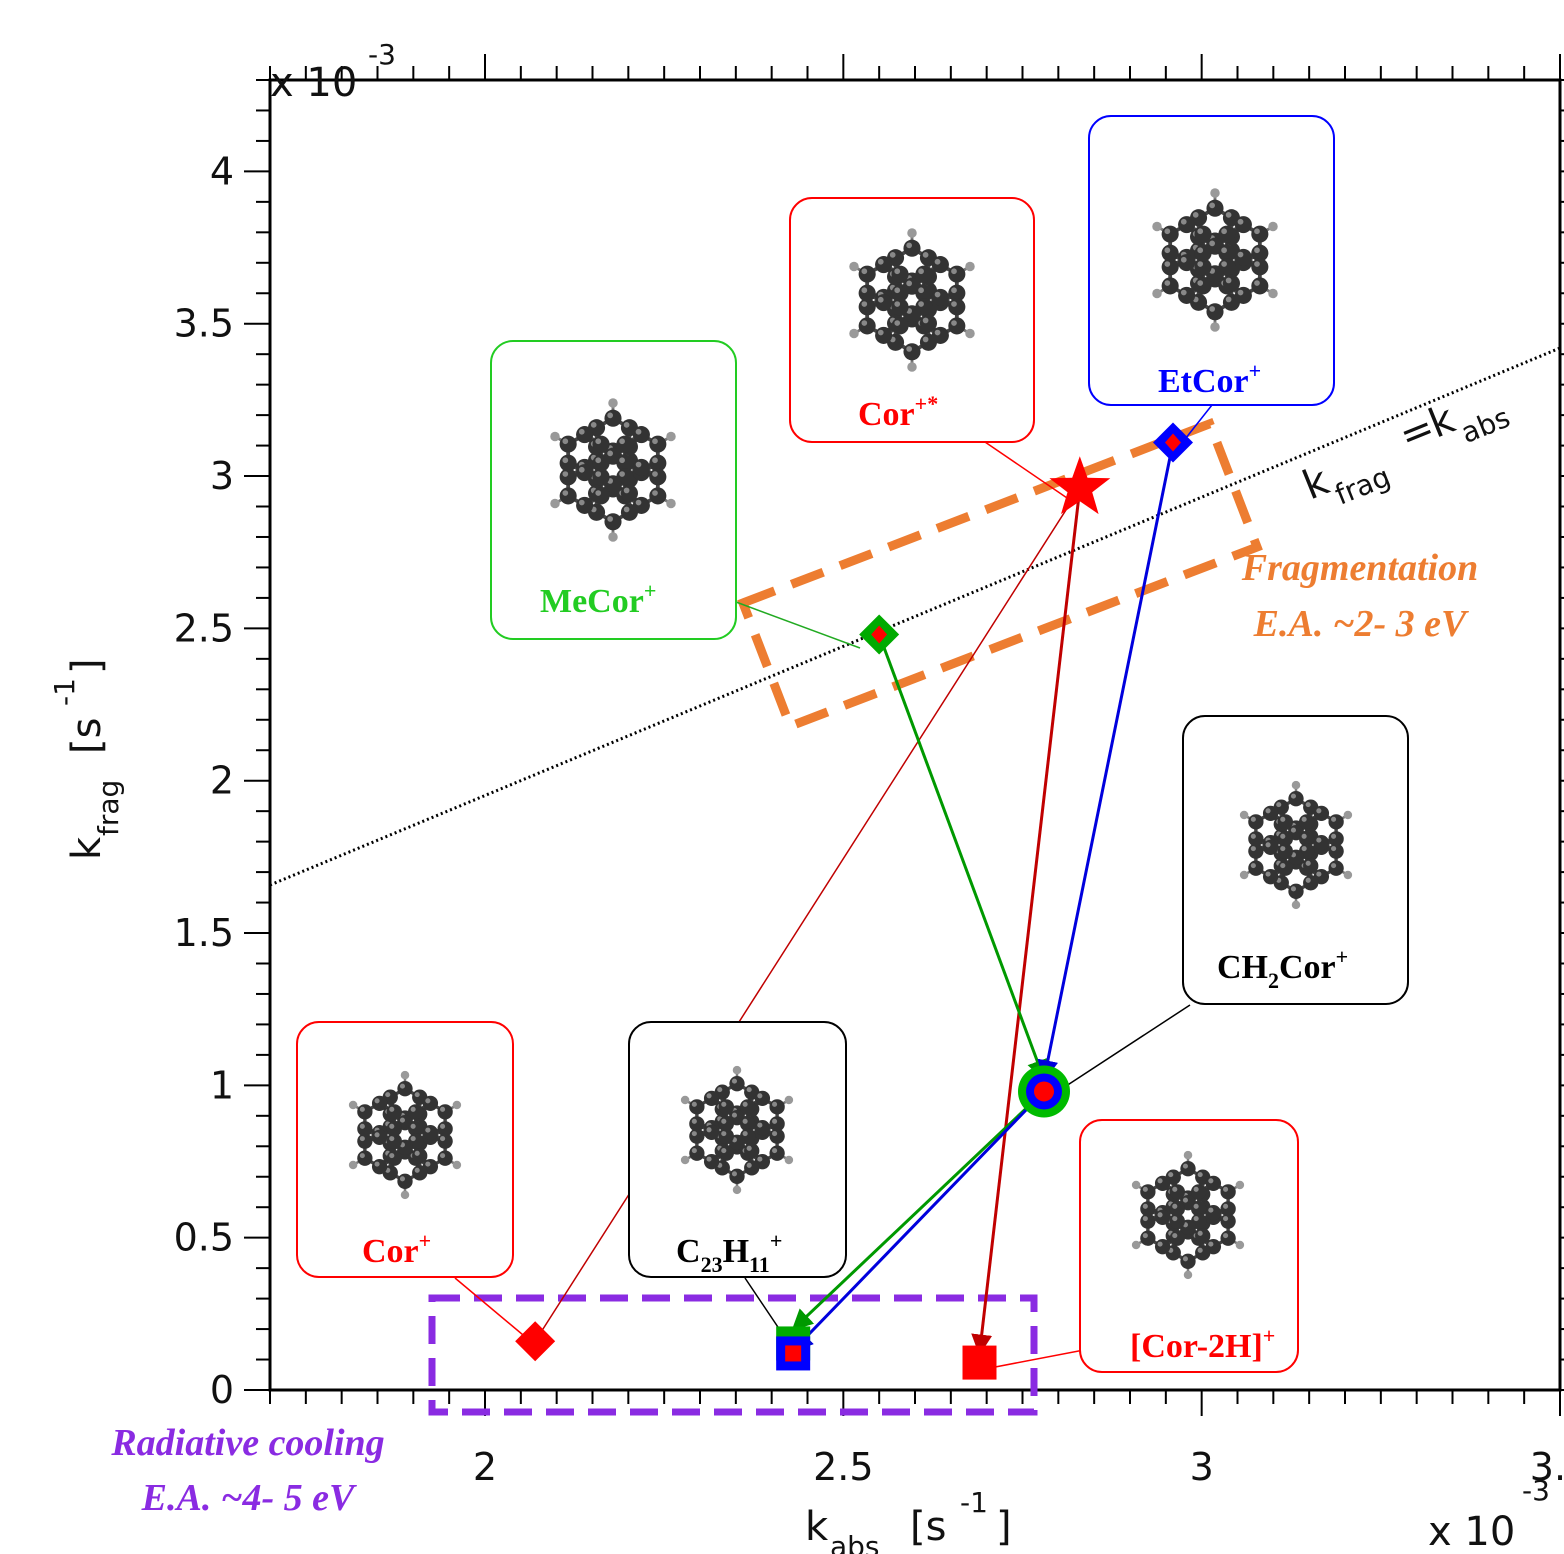  I want to click on point-etcor, so click(1173, 442).